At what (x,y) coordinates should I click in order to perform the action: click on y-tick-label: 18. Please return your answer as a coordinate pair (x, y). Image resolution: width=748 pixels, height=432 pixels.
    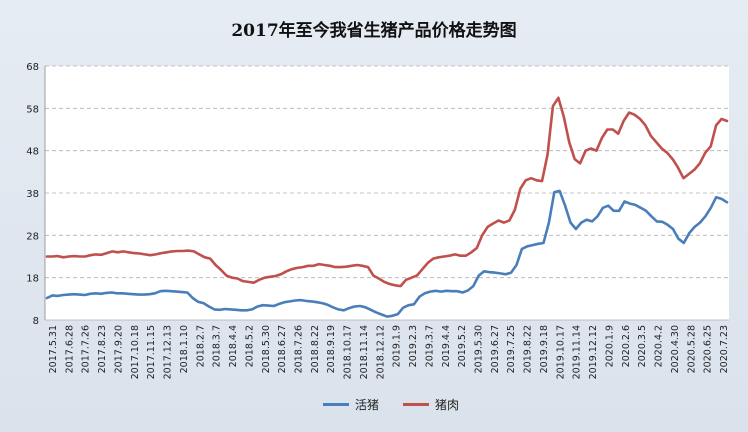
    Looking at the image, I should click on (32, 279).